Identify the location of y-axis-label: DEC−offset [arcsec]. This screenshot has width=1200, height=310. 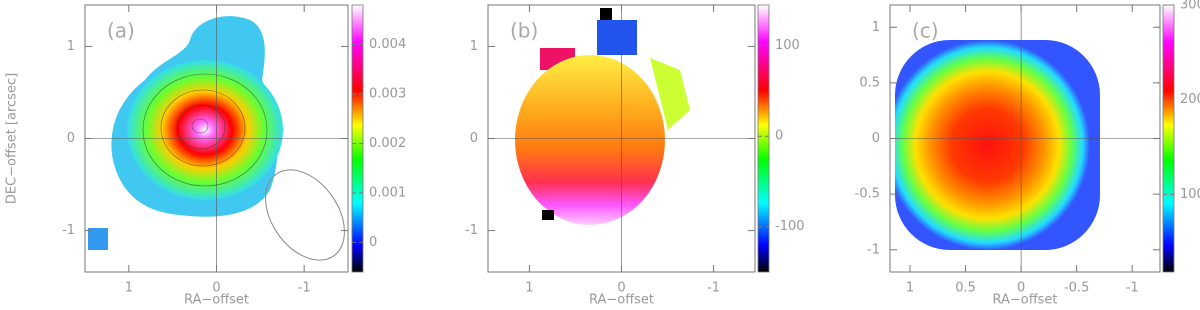
(12, 138).